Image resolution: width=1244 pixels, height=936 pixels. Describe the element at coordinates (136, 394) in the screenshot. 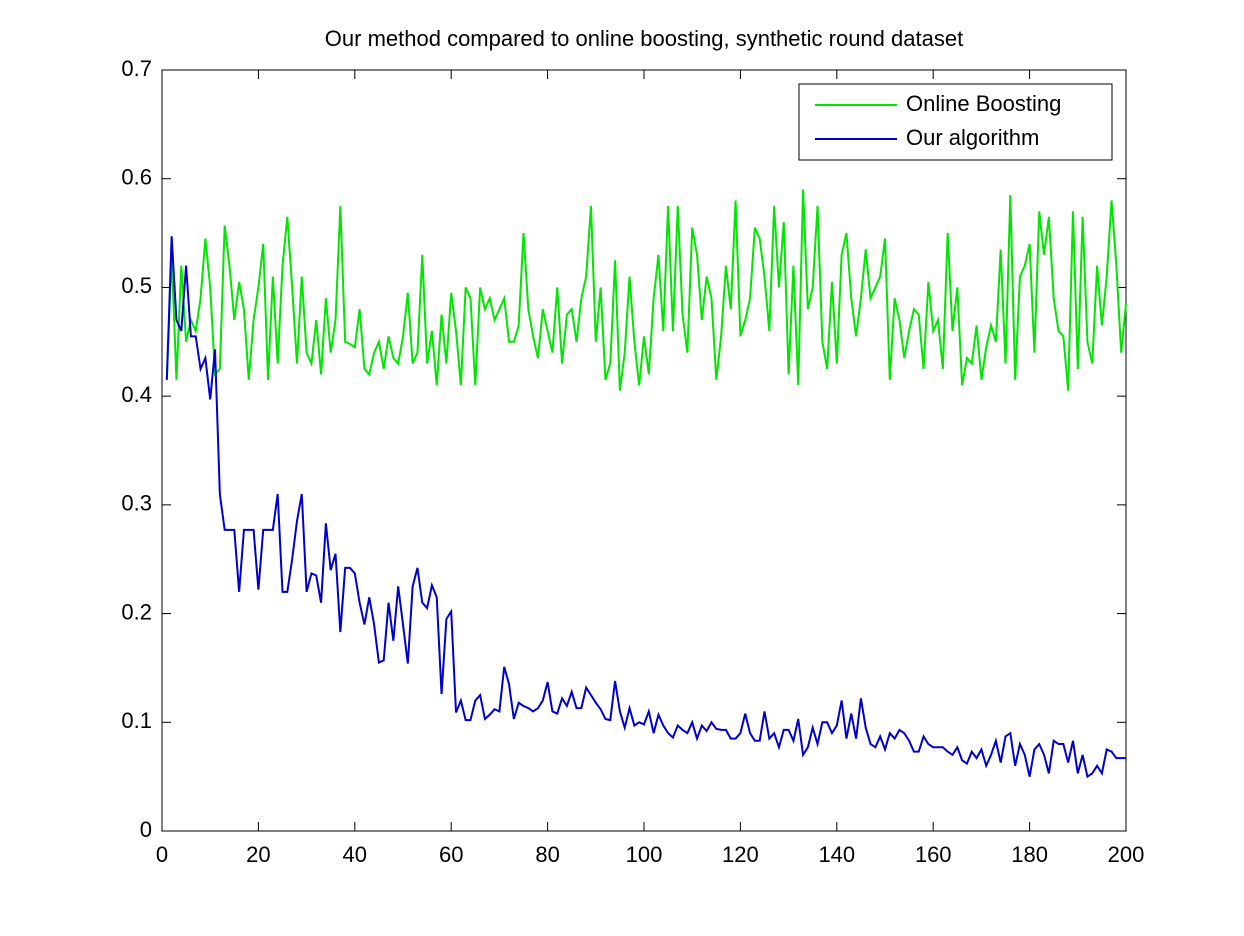

I see `y-tick-label: 0.4` at that location.